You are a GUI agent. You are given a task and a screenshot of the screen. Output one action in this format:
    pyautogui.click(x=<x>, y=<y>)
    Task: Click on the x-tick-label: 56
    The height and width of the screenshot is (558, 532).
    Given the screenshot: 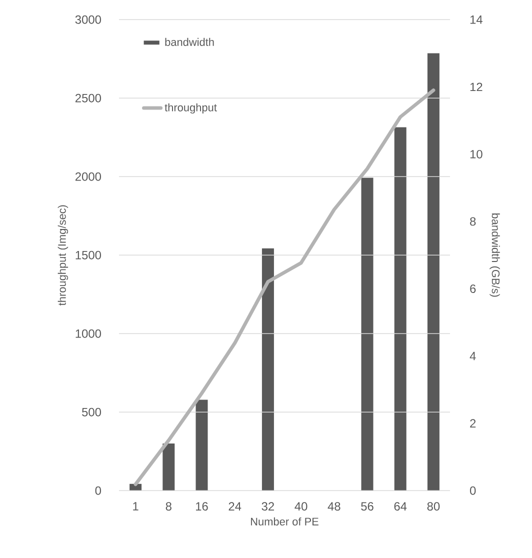 What is the action you would take?
    pyautogui.click(x=367, y=506)
    